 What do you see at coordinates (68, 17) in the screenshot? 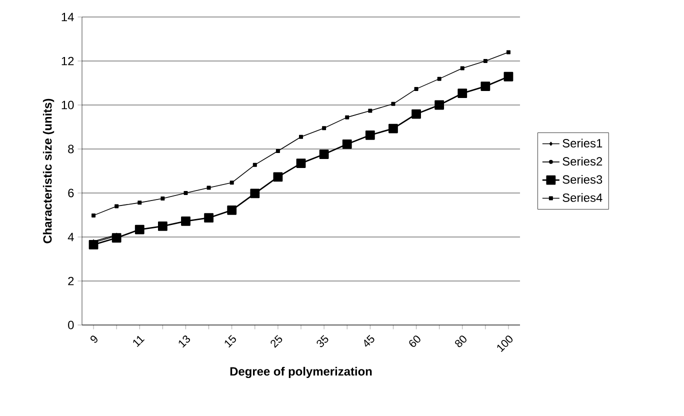
I see `y-tick-label: 14` at bounding box center [68, 17].